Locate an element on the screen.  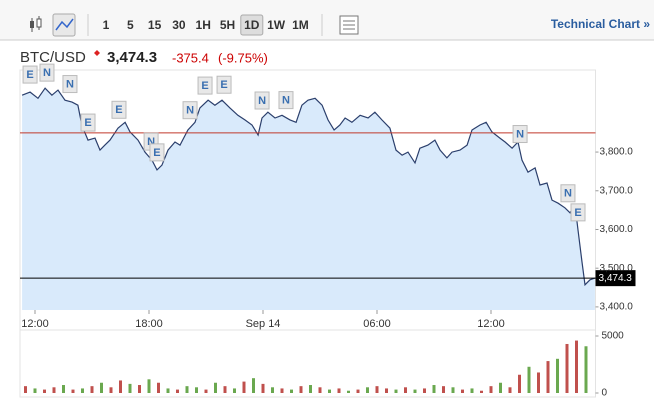
x-tick-label: 06:00 is located at coordinates (377, 324).